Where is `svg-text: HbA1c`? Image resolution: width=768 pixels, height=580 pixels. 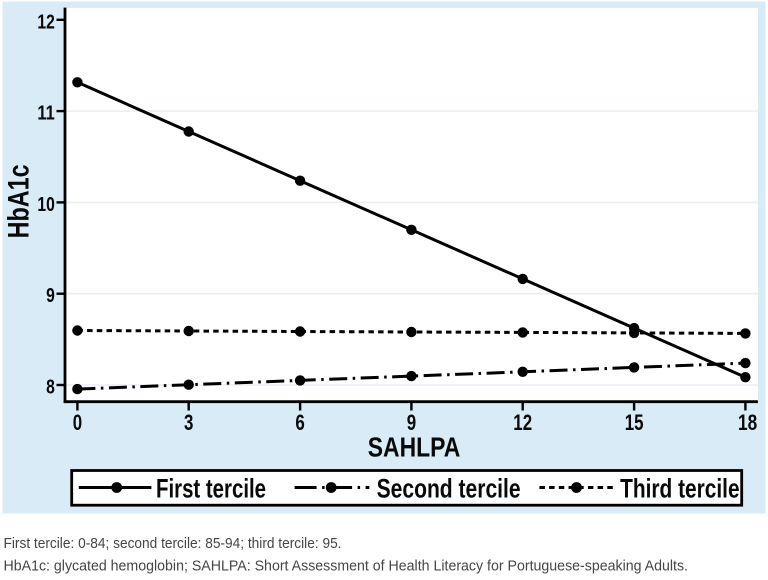
svg-text: HbA1c is located at coordinates (18, 201).